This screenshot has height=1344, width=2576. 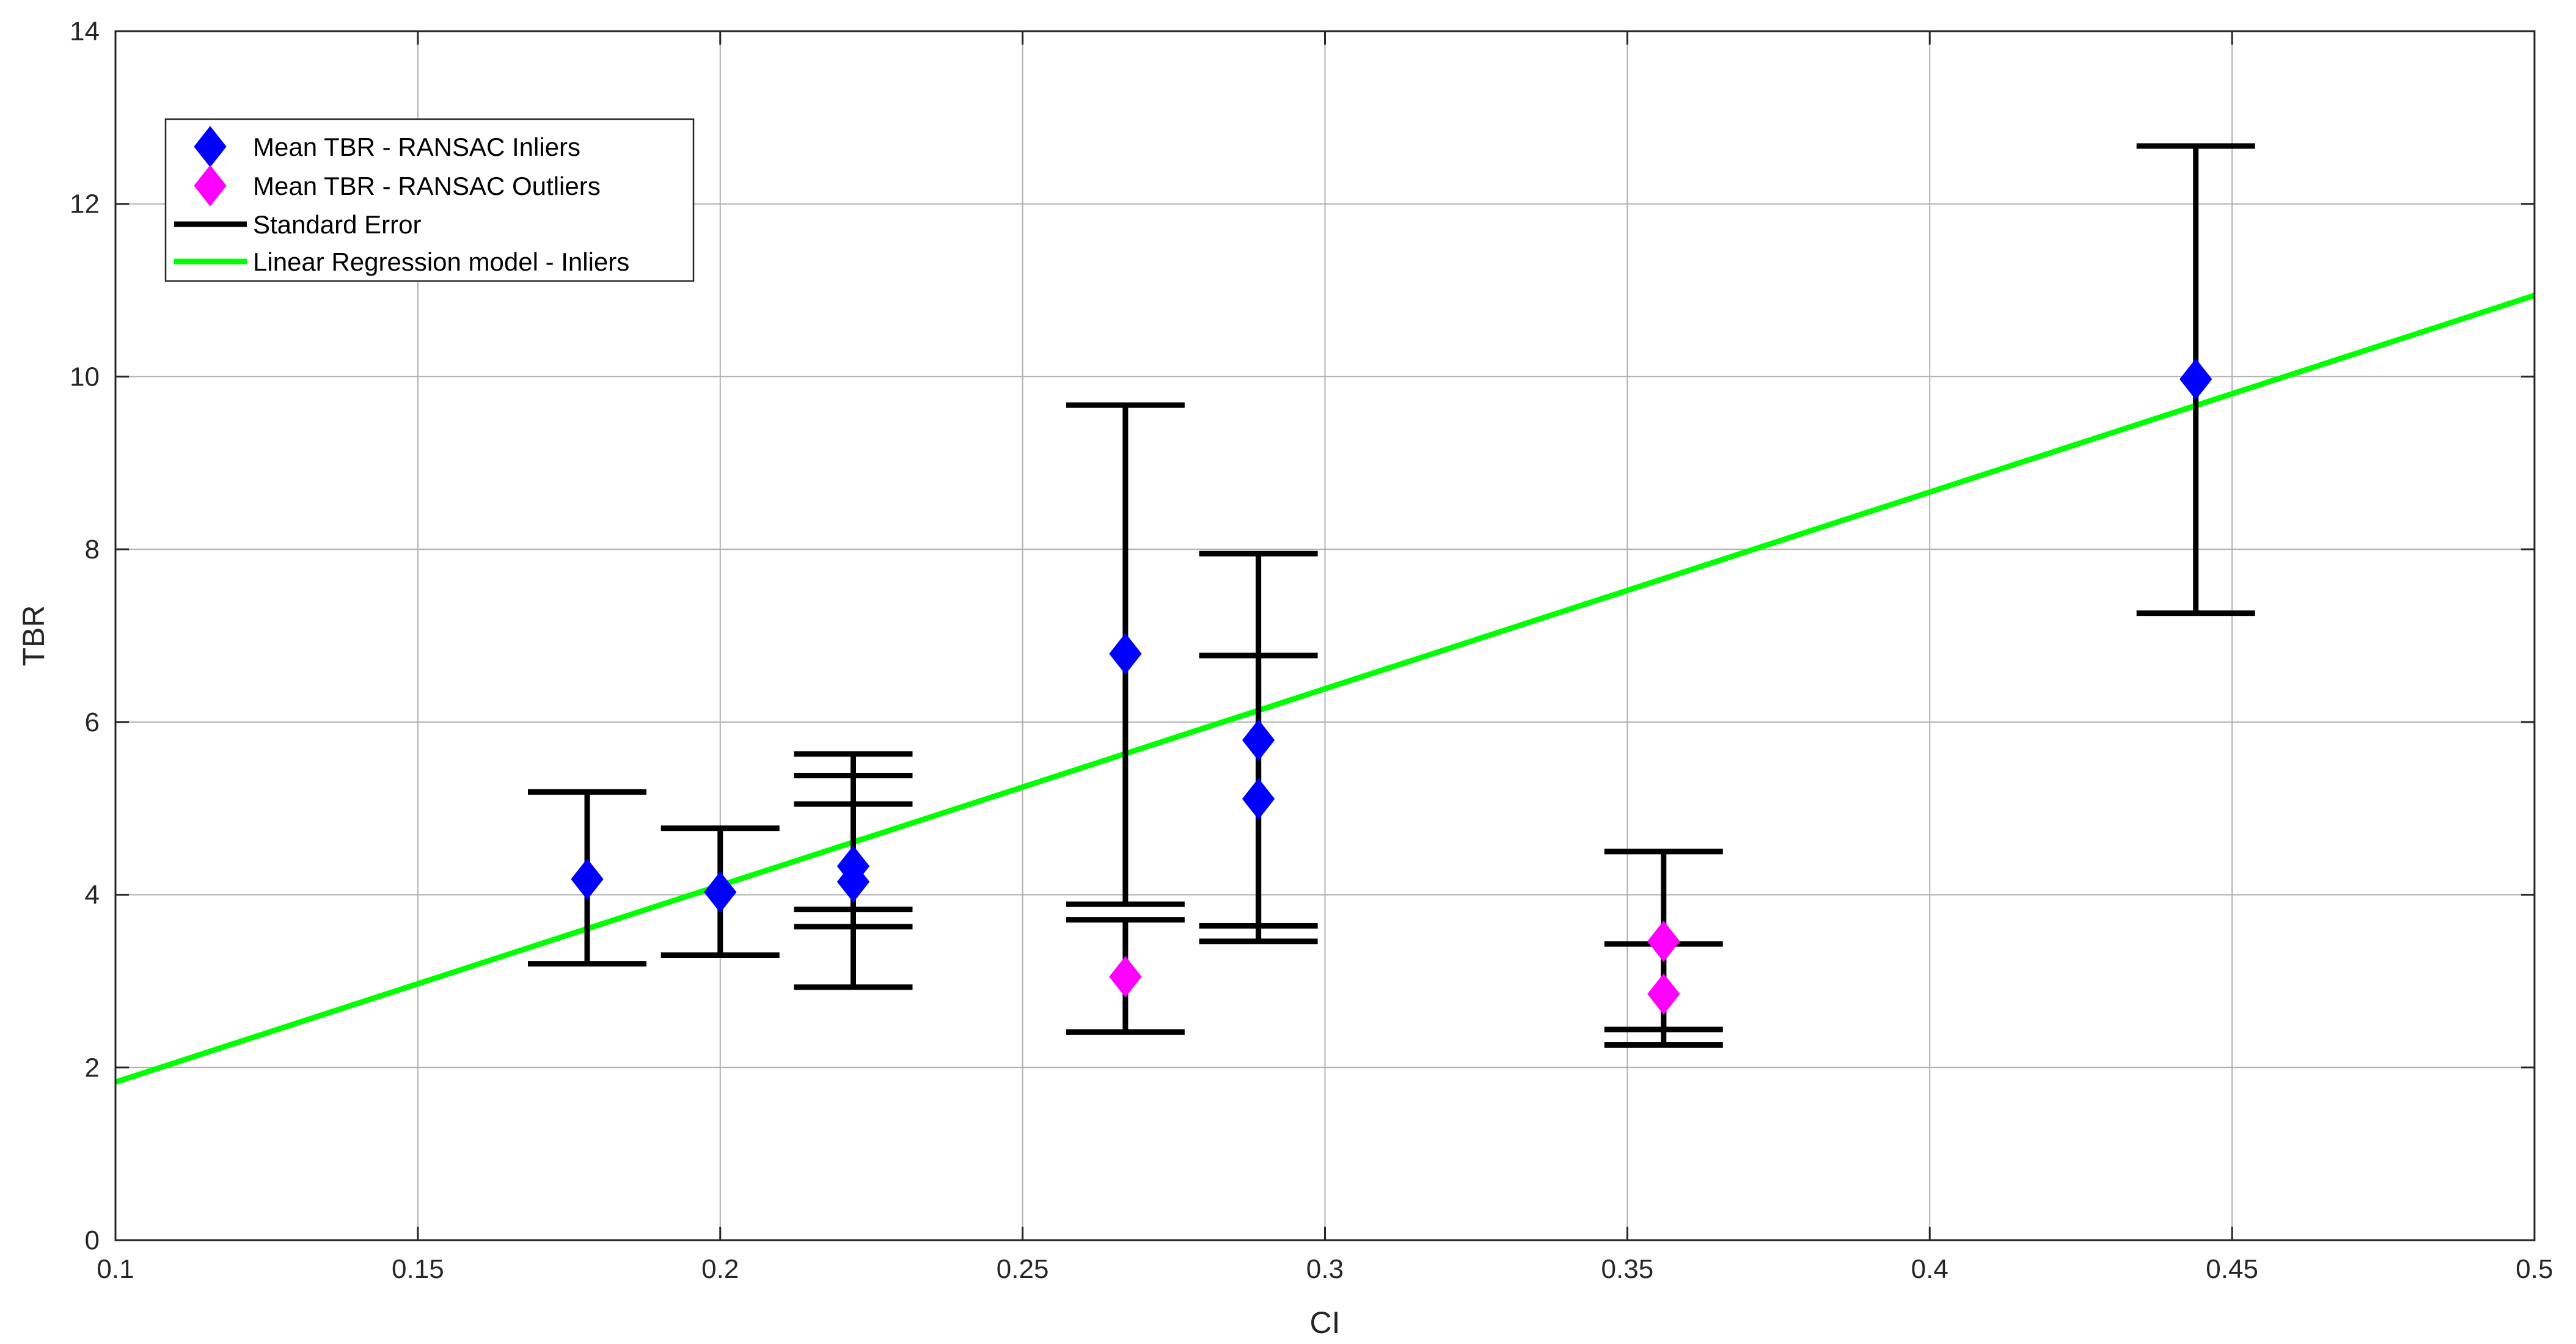 I want to click on legend-entry-regression: Linear Regression model - Inliers, so click(x=401, y=261).